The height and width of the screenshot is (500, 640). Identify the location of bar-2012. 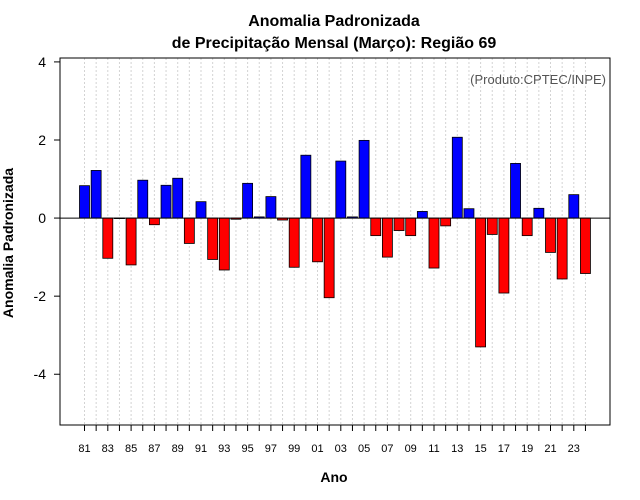
(446, 222).